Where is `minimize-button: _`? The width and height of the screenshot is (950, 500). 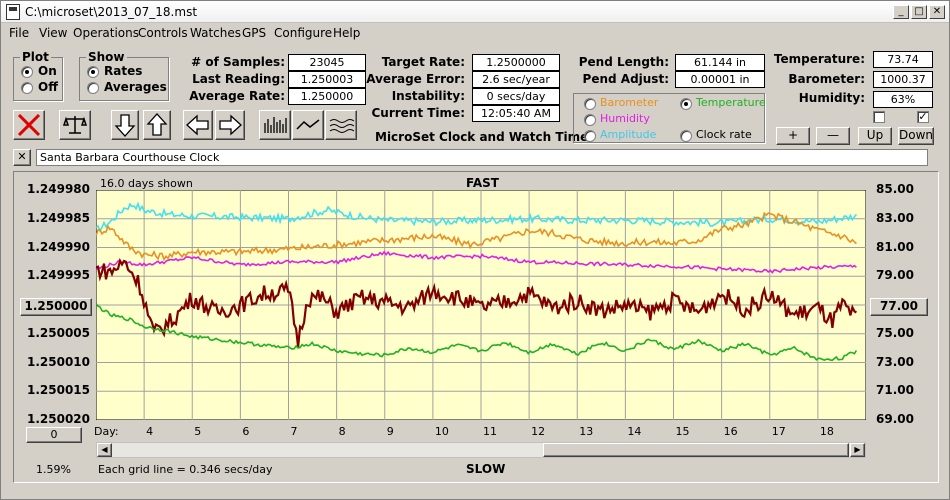
minimize-button: _ is located at coordinates (901, 12).